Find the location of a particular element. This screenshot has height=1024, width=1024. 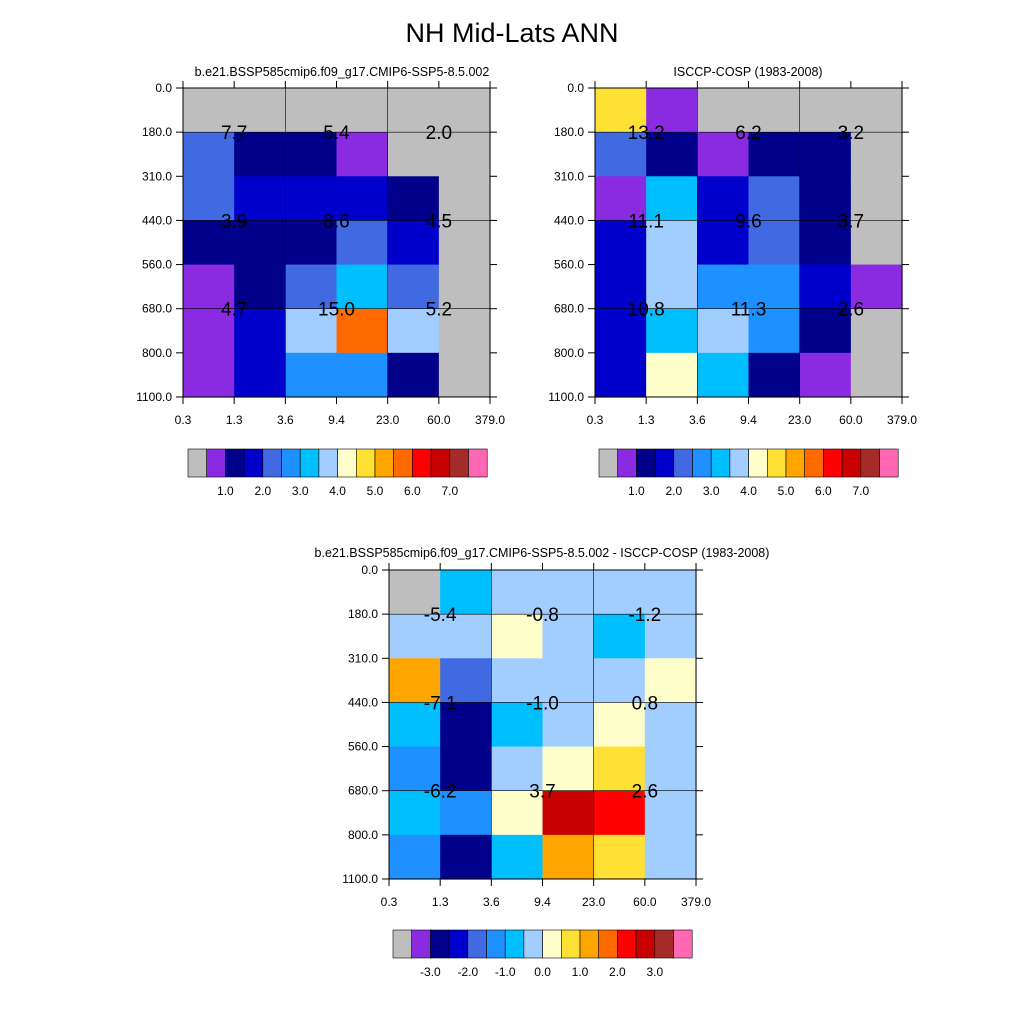

cell-value-label: -7.1 is located at coordinates (440, 703).